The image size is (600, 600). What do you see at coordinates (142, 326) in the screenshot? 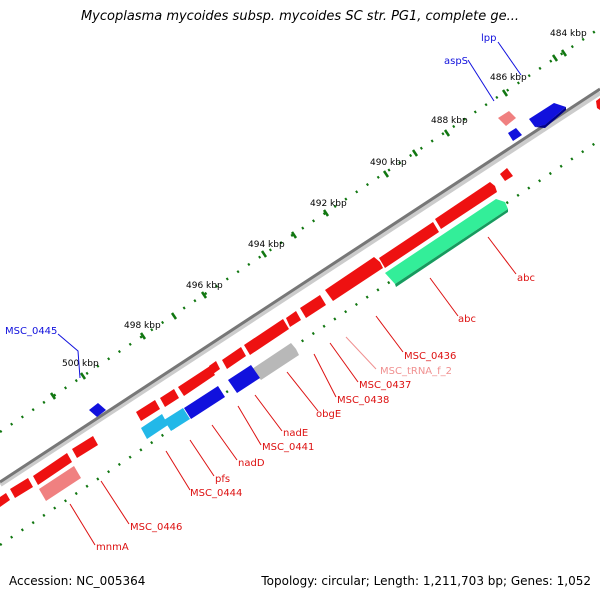
I see `tick-label: 498 kbp` at bounding box center [142, 326].